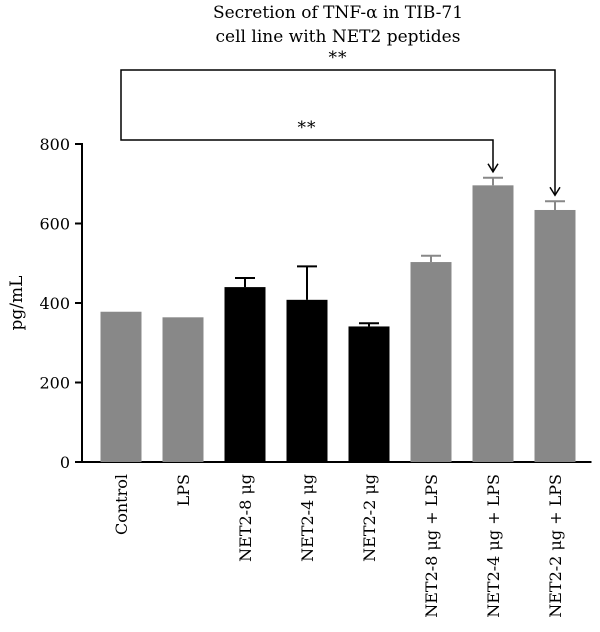  What do you see at coordinates (54, 144) in the screenshot?
I see `y-tick-label: 800` at bounding box center [54, 144].